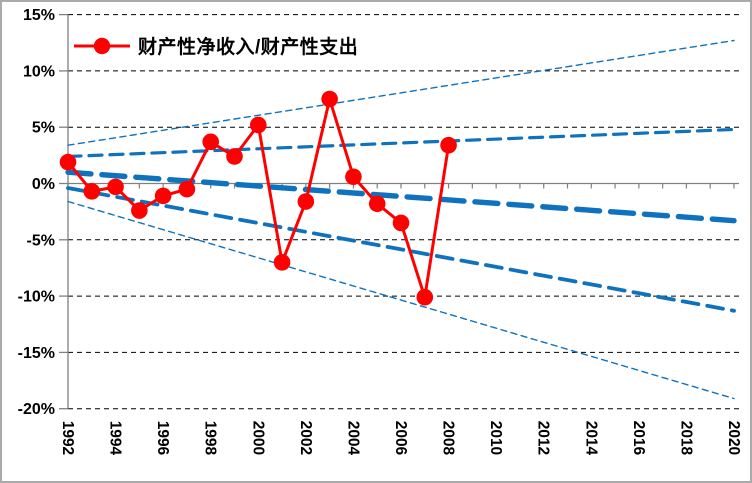 This screenshot has width=752, height=483. What do you see at coordinates (329, 99) in the screenshot?
I see `data-point-2003` at bounding box center [329, 99].